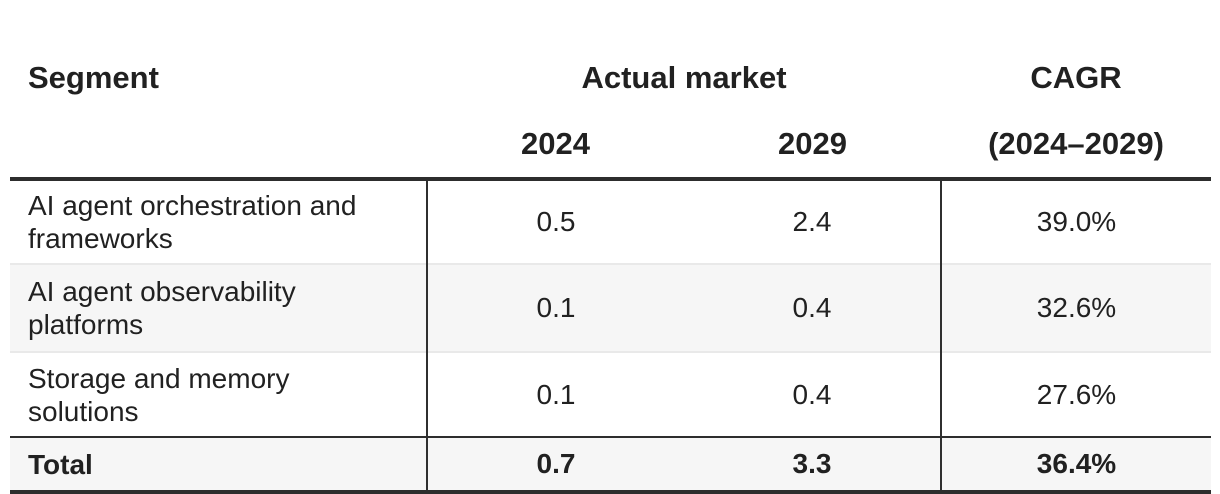 This screenshot has width=1220, height=494. I want to click on total-row: Total 0.7 3.3 36.4%, so click(610, 464).